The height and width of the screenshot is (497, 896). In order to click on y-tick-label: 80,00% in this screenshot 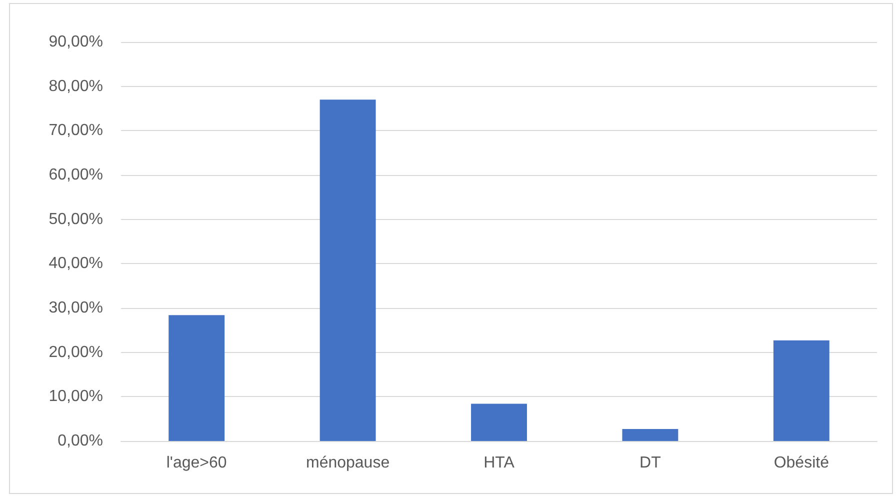, I will do `click(75, 86)`.